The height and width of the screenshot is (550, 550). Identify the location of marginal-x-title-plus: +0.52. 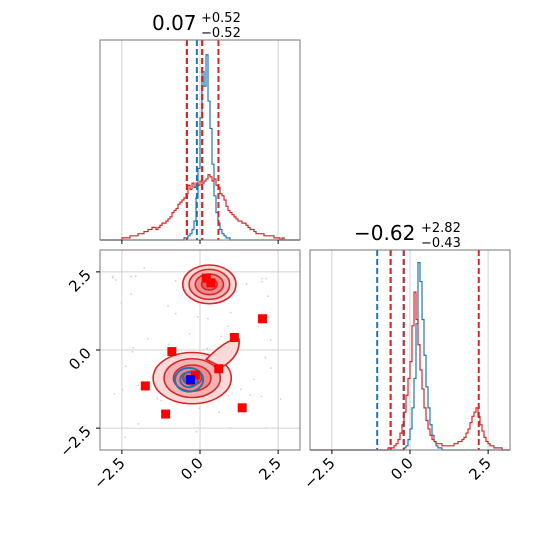
(221, 18).